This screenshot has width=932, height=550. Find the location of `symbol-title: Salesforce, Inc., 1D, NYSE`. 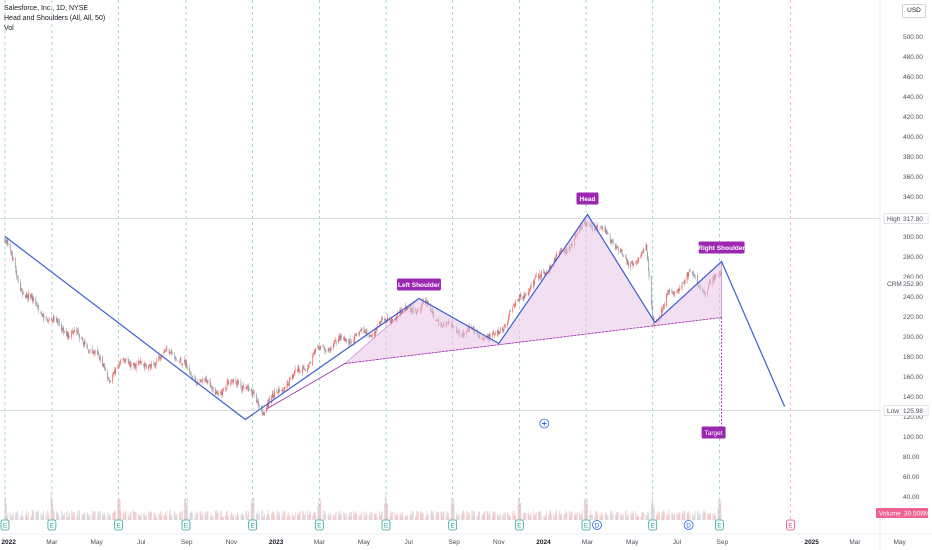

symbol-title: Salesforce, Inc., 1D, NYSE is located at coordinates (46, 8).